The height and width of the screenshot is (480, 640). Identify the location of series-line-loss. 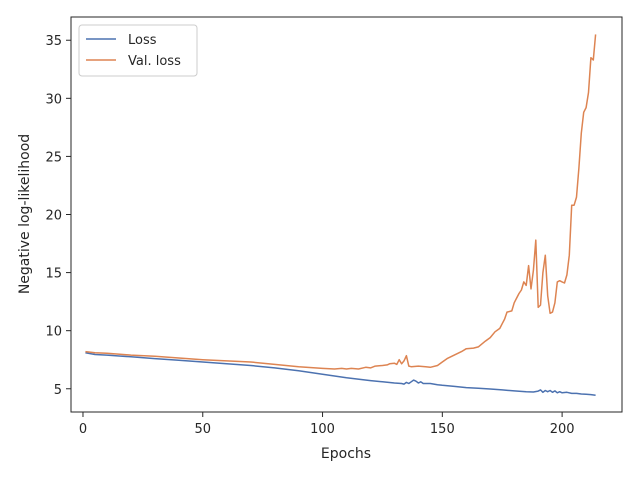
(340, 374).